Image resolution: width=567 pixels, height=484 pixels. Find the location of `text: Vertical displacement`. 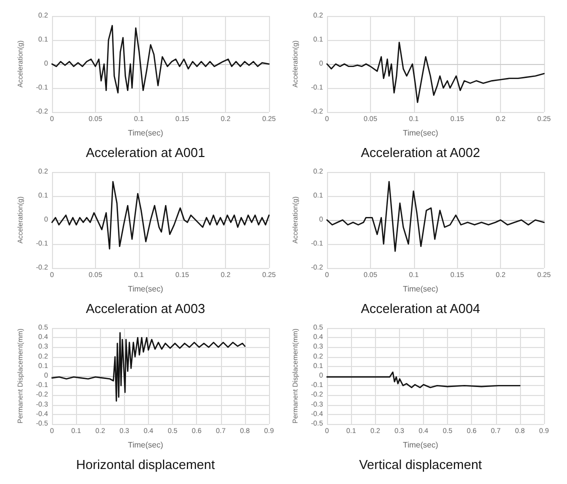

text: Vertical displacement is located at coordinates (420, 464).